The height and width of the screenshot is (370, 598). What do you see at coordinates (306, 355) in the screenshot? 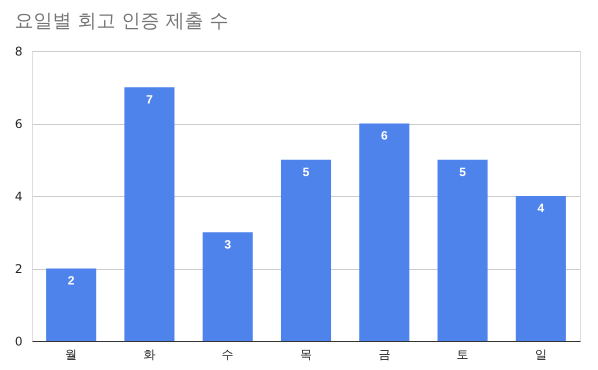
I see `x-tick-label: 목` at bounding box center [306, 355].